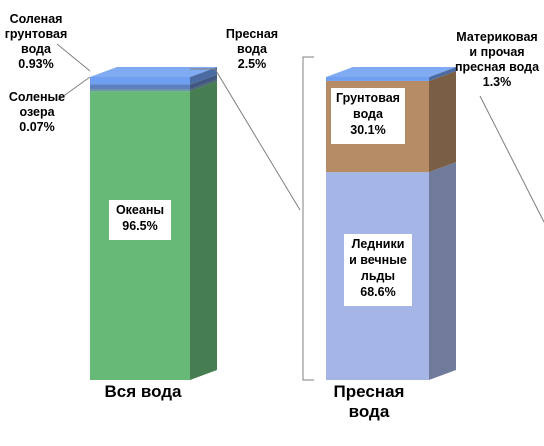  What do you see at coordinates (308, 218) in the screenshot?
I see `freshwater-bracket` at bounding box center [308, 218].